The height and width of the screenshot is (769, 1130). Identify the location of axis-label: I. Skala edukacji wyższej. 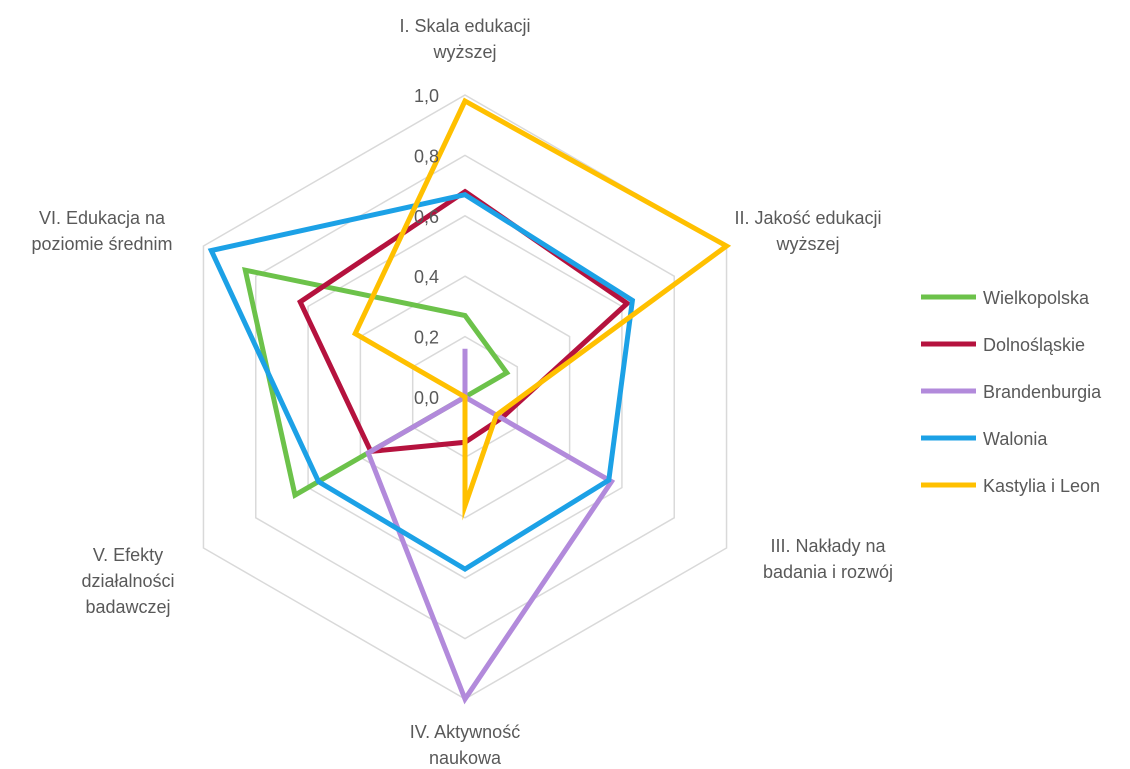
(464, 39).